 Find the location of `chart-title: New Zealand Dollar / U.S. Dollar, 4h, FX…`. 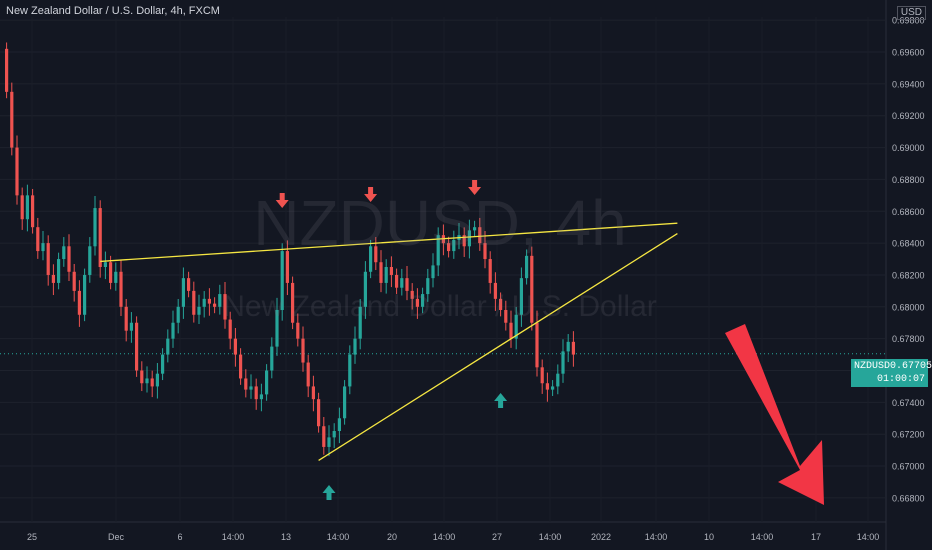

chart-title: New Zealand Dollar / U.S. Dollar, 4h, FX… is located at coordinates (113, 11).